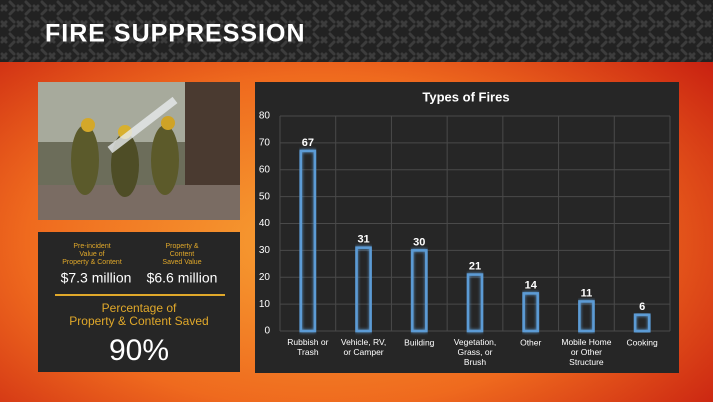 The height and width of the screenshot is (407, 713). I want to click on data-label: 11, so click(587, 293).